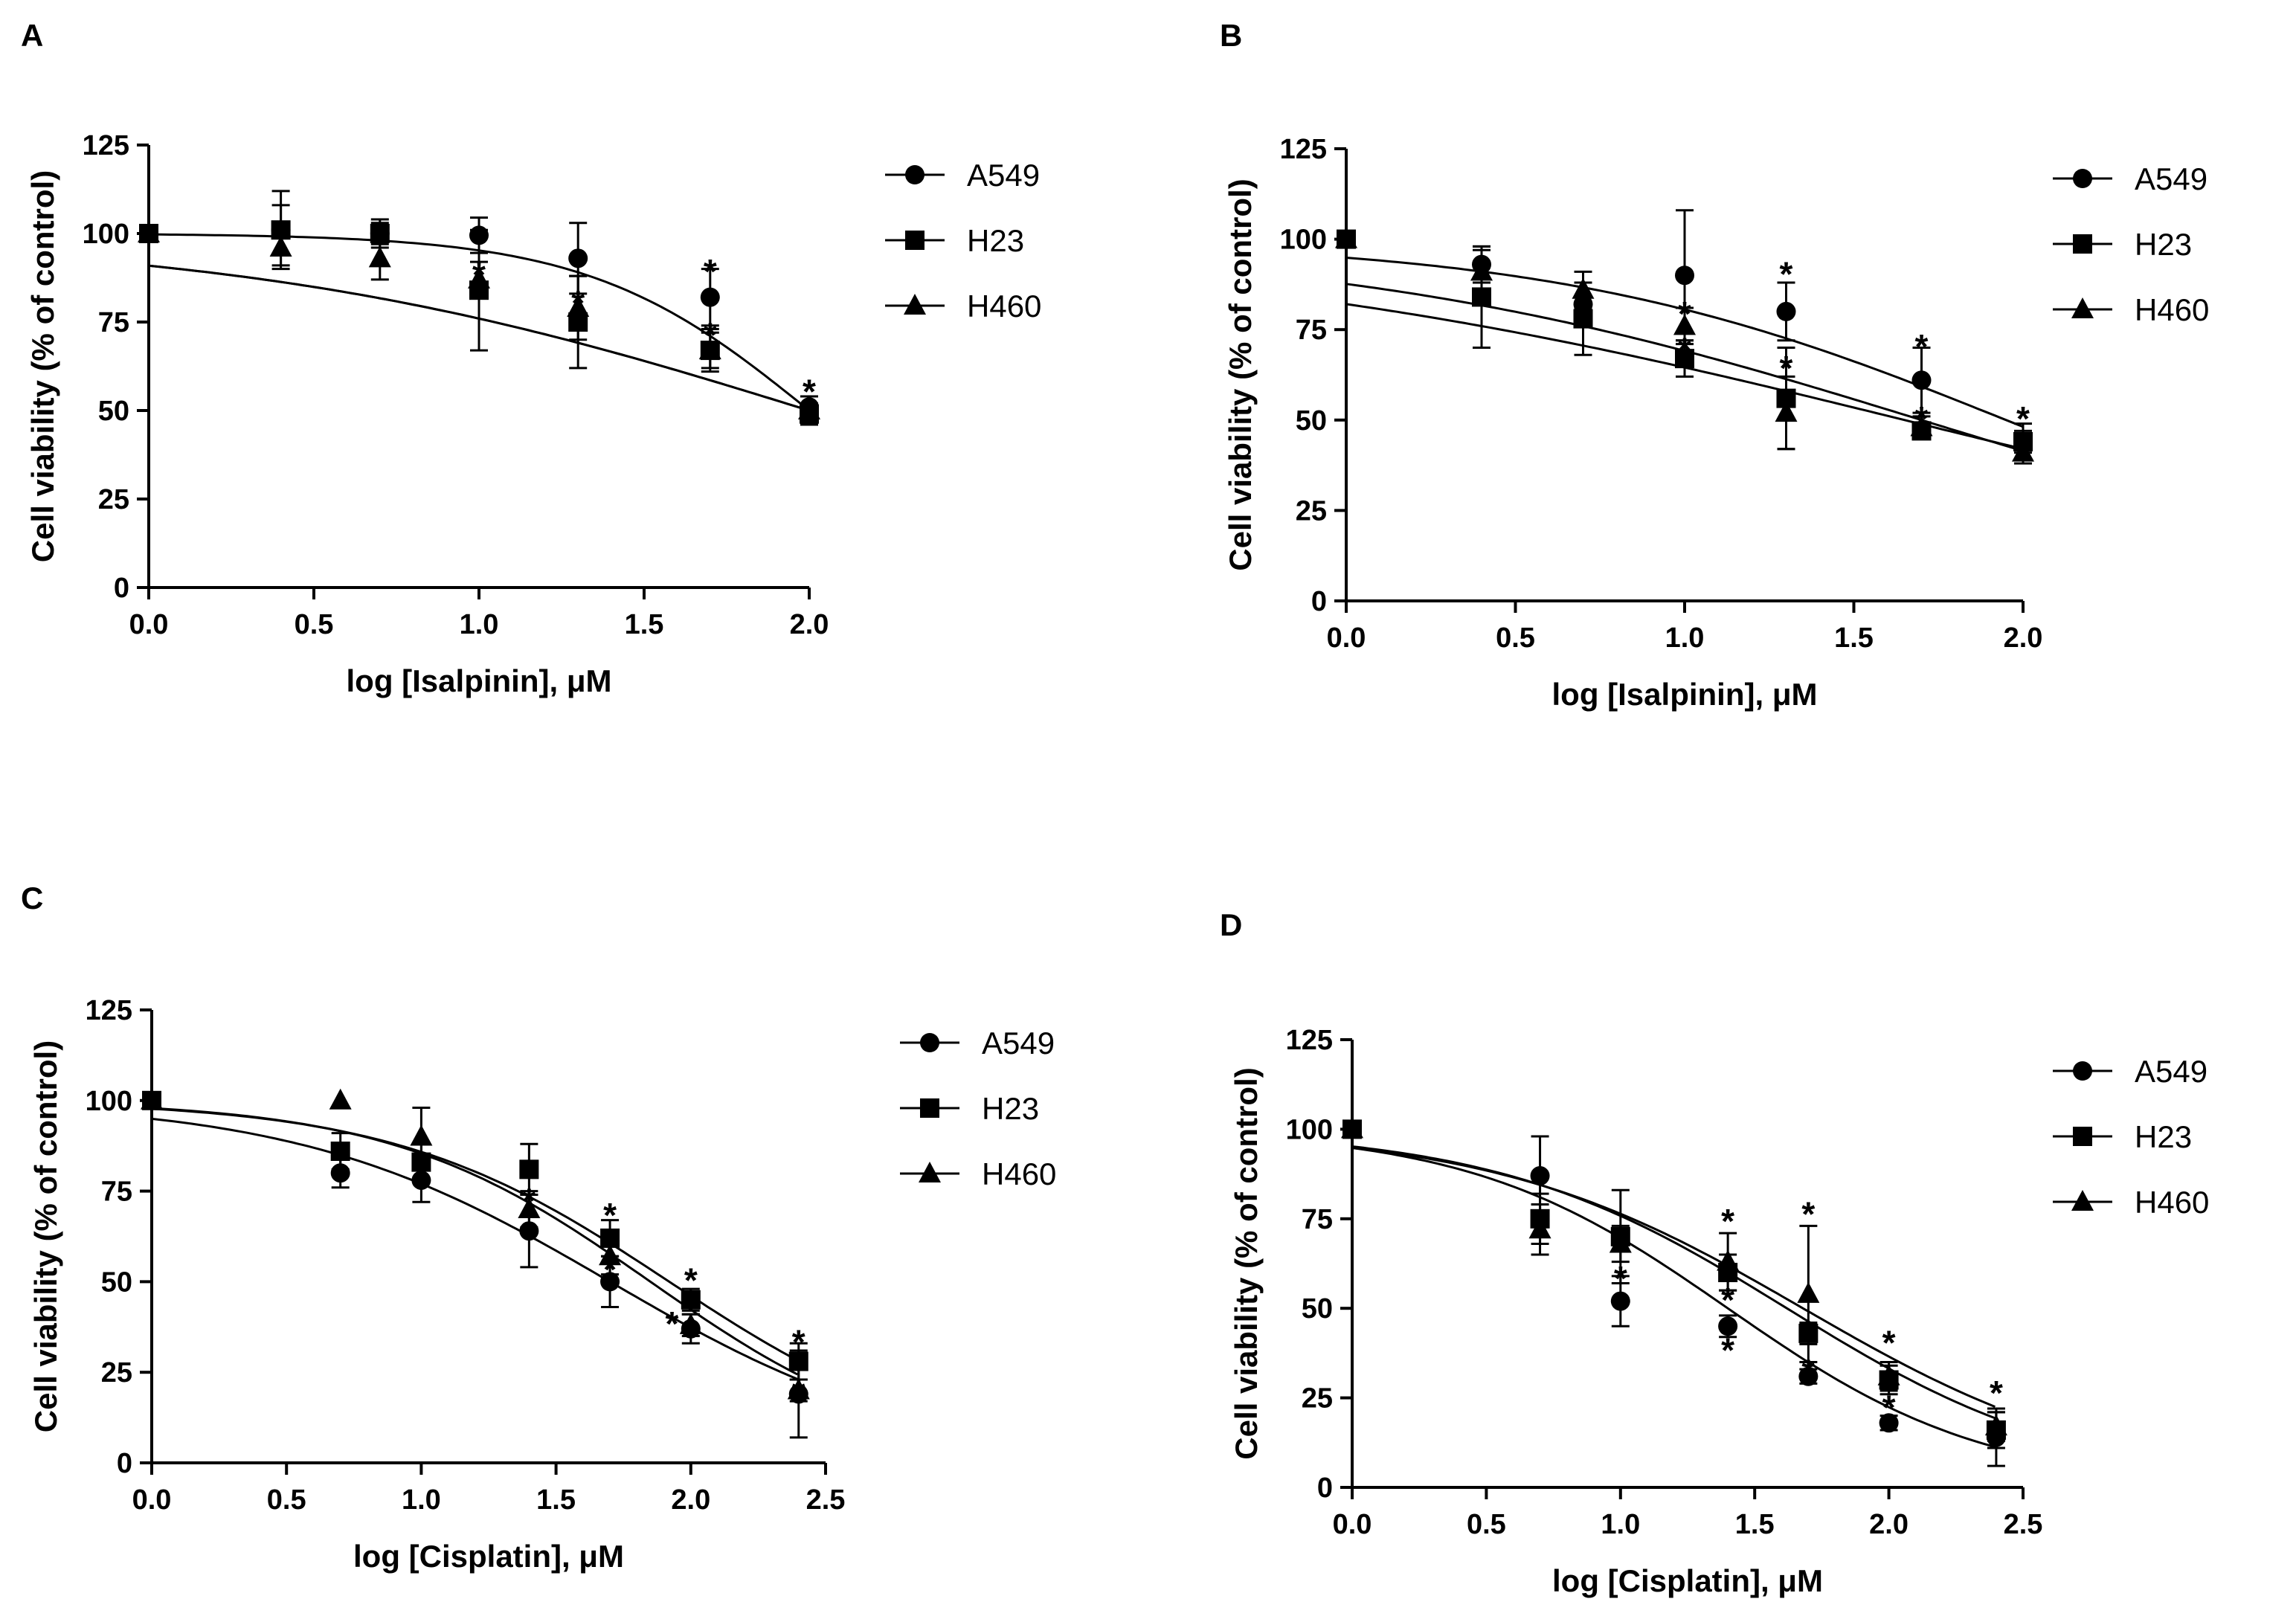 The width and height of the screenshot is (2296, 1622). I want to click on legend-item-a549: A549, so click(2130, 178).